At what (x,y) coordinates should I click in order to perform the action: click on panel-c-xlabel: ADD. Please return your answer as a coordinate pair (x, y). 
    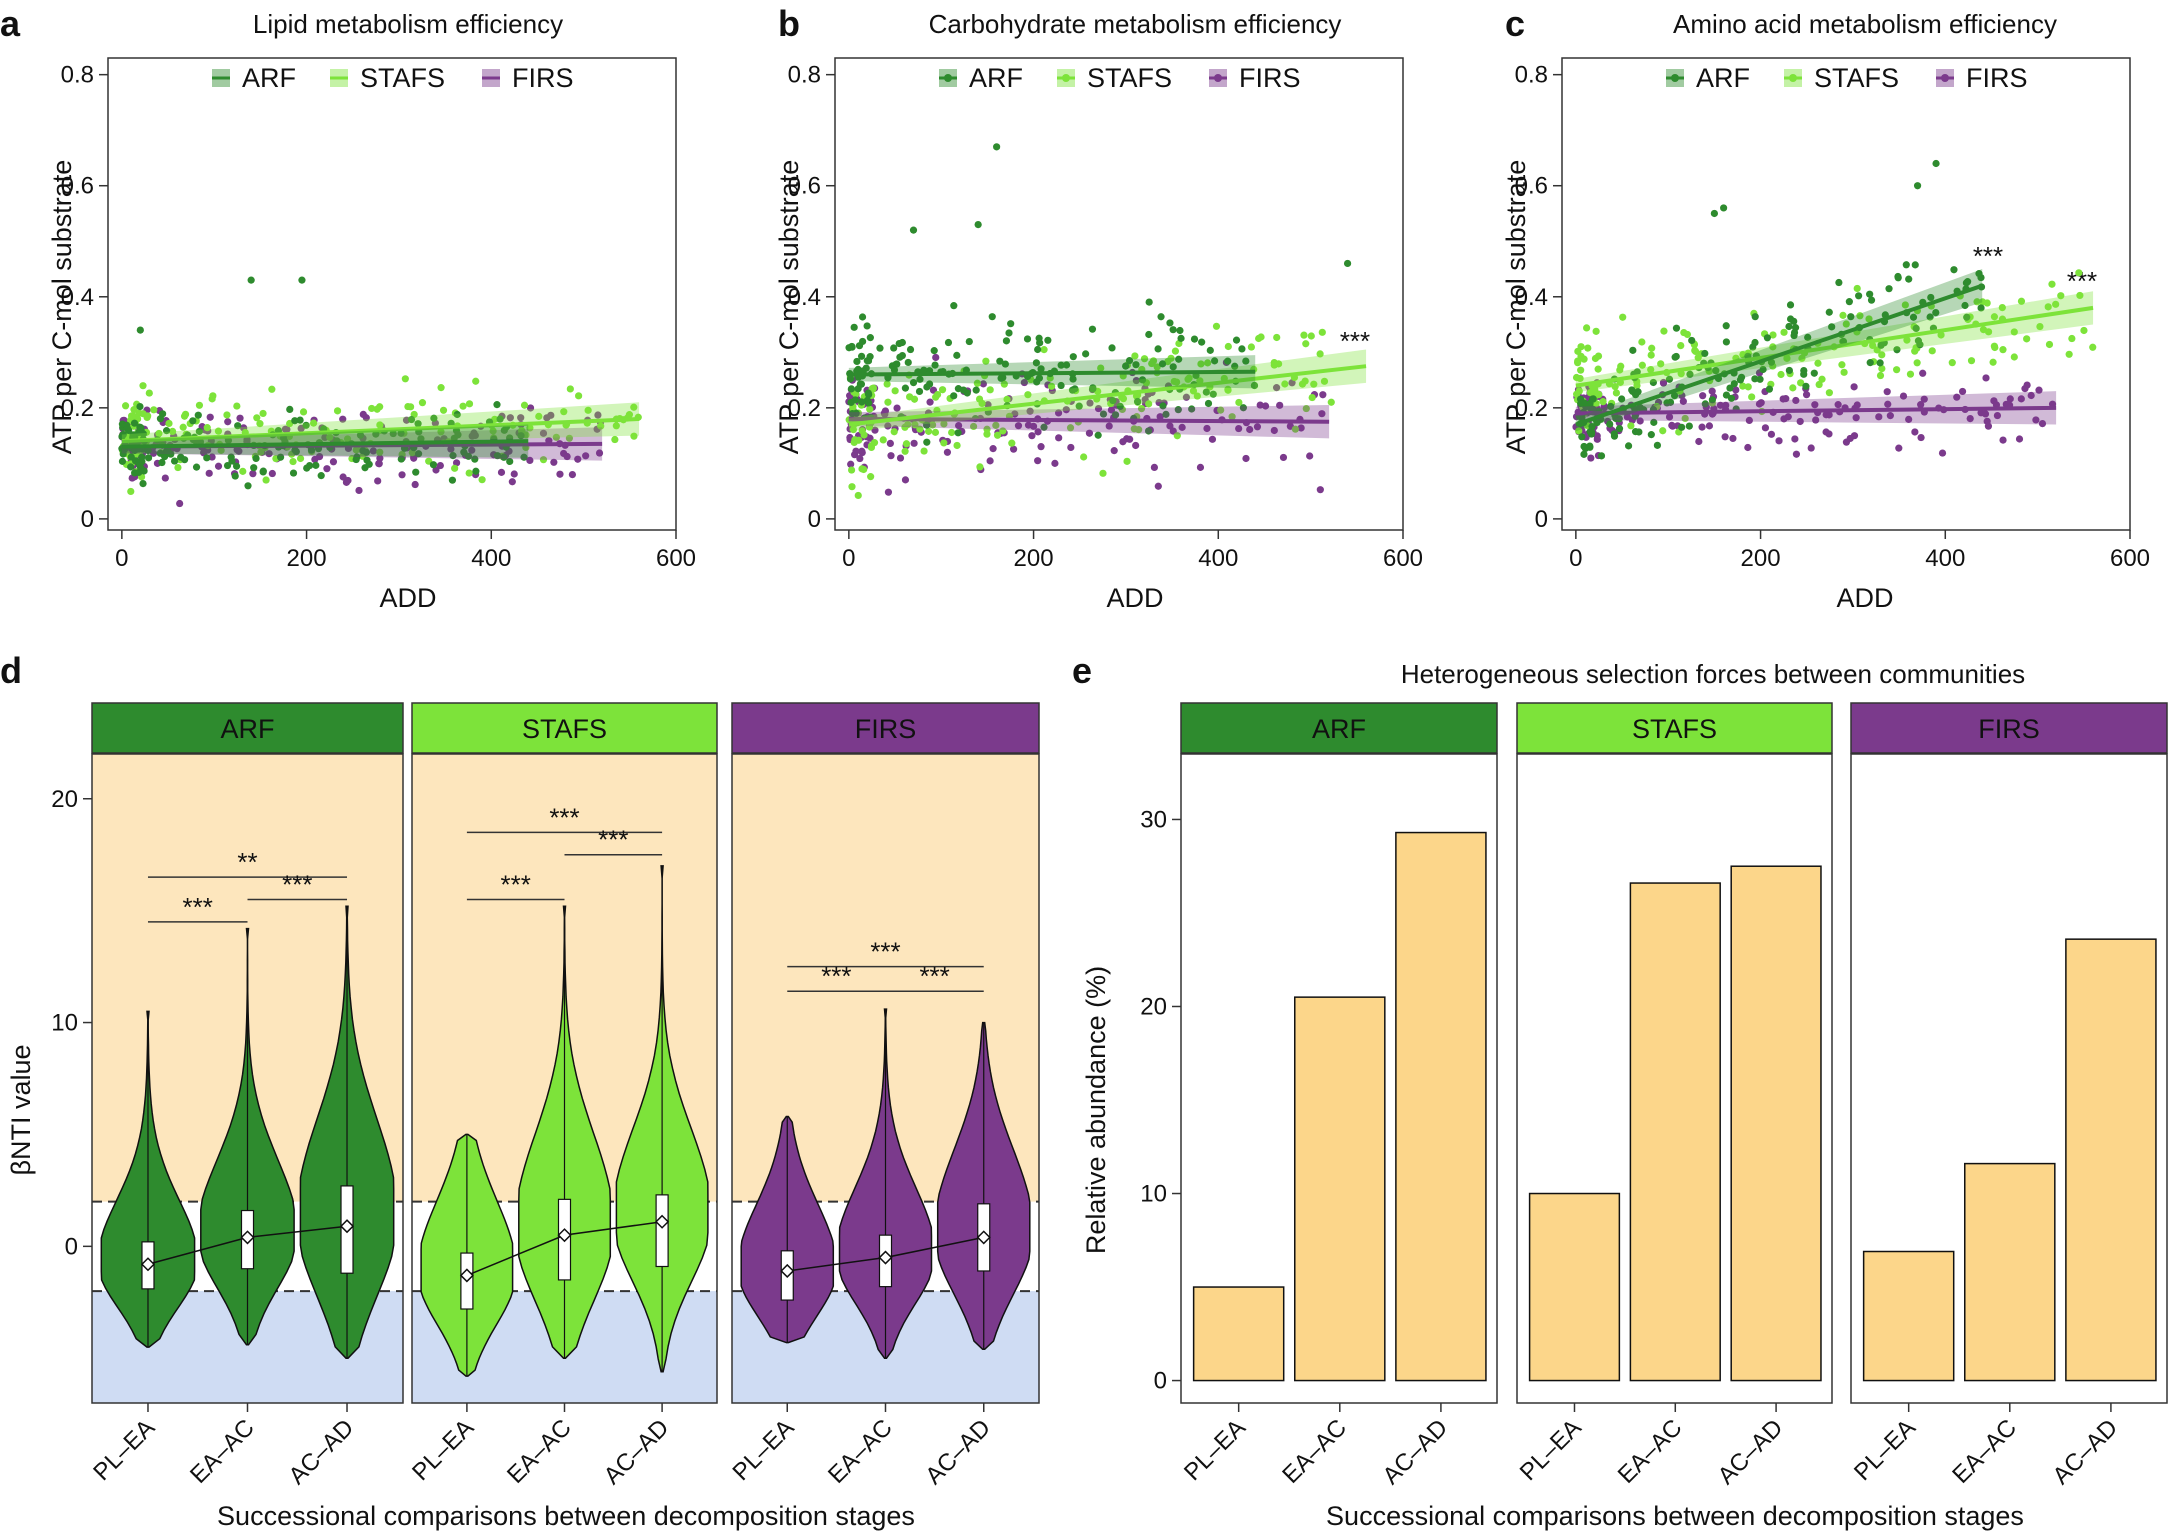
    Looking at the image, I should click on (1864, 598).